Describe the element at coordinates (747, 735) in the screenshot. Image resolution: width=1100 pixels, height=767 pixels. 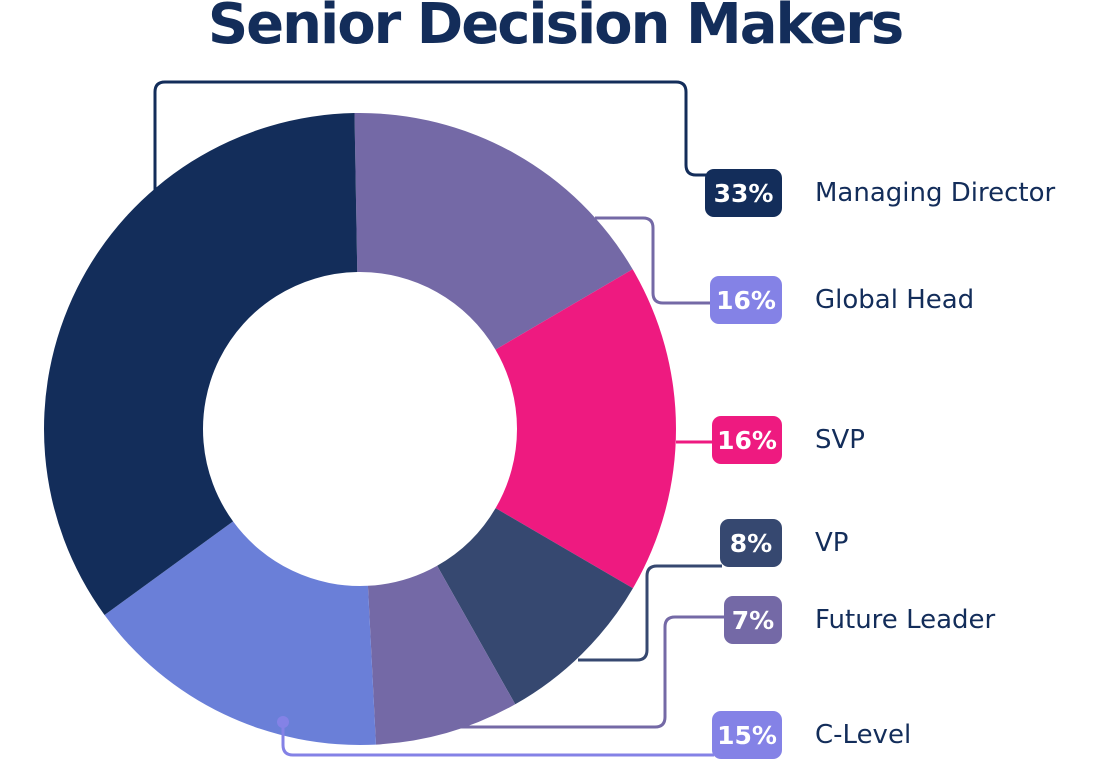
I see `value-label: 15%` at that location.